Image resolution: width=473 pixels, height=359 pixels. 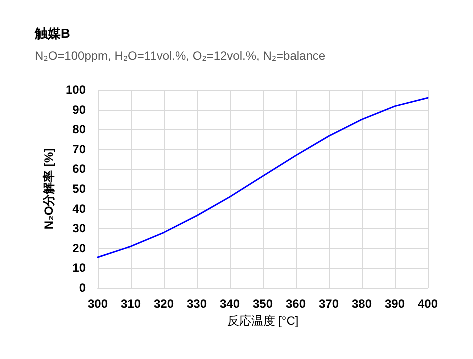 I want to click on y-tick-label: 70, so click(x=79, y=149).